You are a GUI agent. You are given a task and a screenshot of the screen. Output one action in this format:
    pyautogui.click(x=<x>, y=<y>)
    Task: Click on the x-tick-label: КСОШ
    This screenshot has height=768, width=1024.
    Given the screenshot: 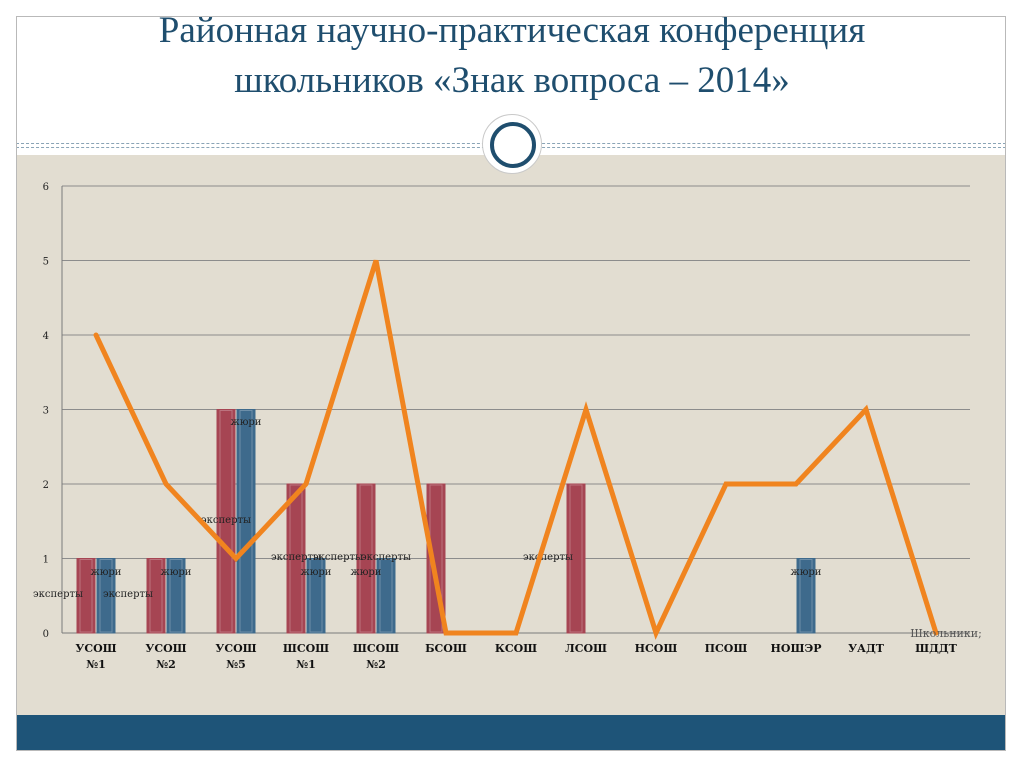 What is the action you would take?
    pyautogui.click(x=516, y=648)
    